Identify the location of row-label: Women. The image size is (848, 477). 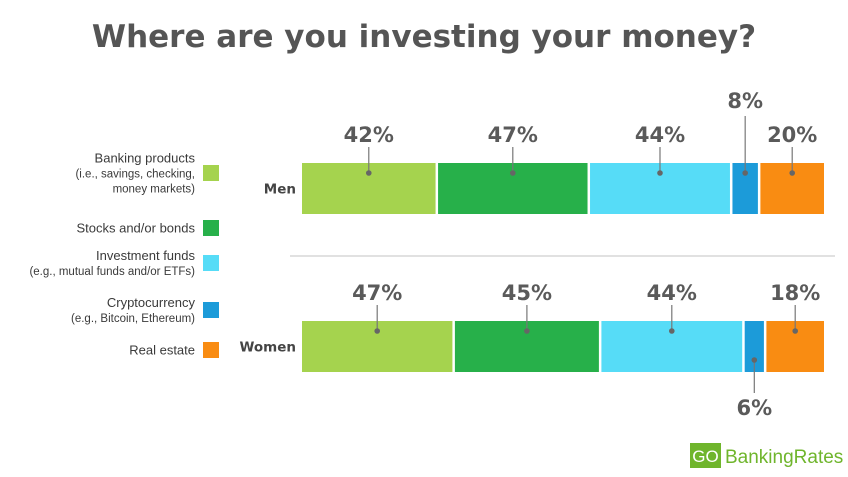
(267, 348).